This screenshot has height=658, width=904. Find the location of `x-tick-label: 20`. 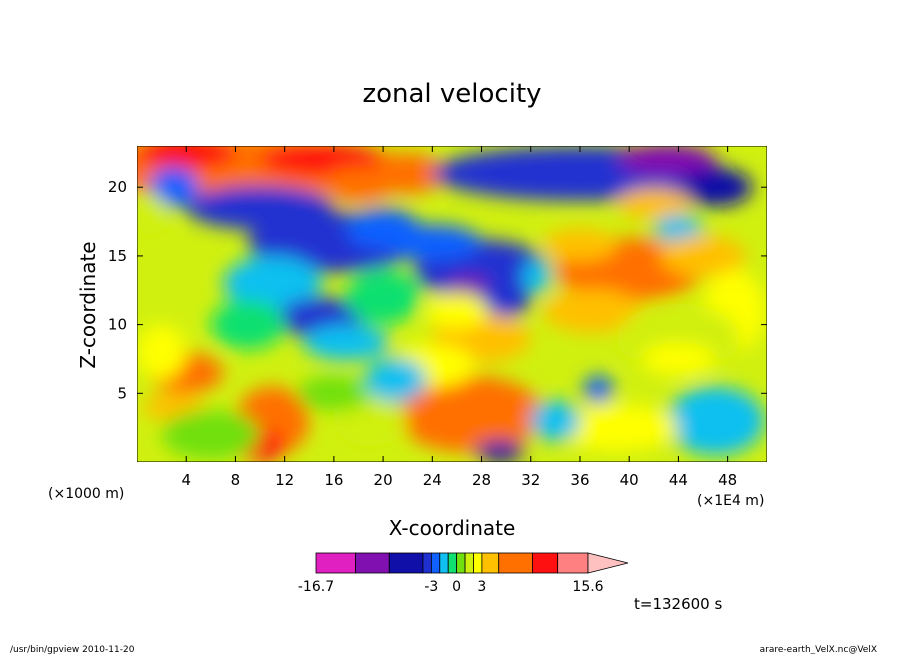

x-tick-label: 20 is located at coordinates (383, 480).